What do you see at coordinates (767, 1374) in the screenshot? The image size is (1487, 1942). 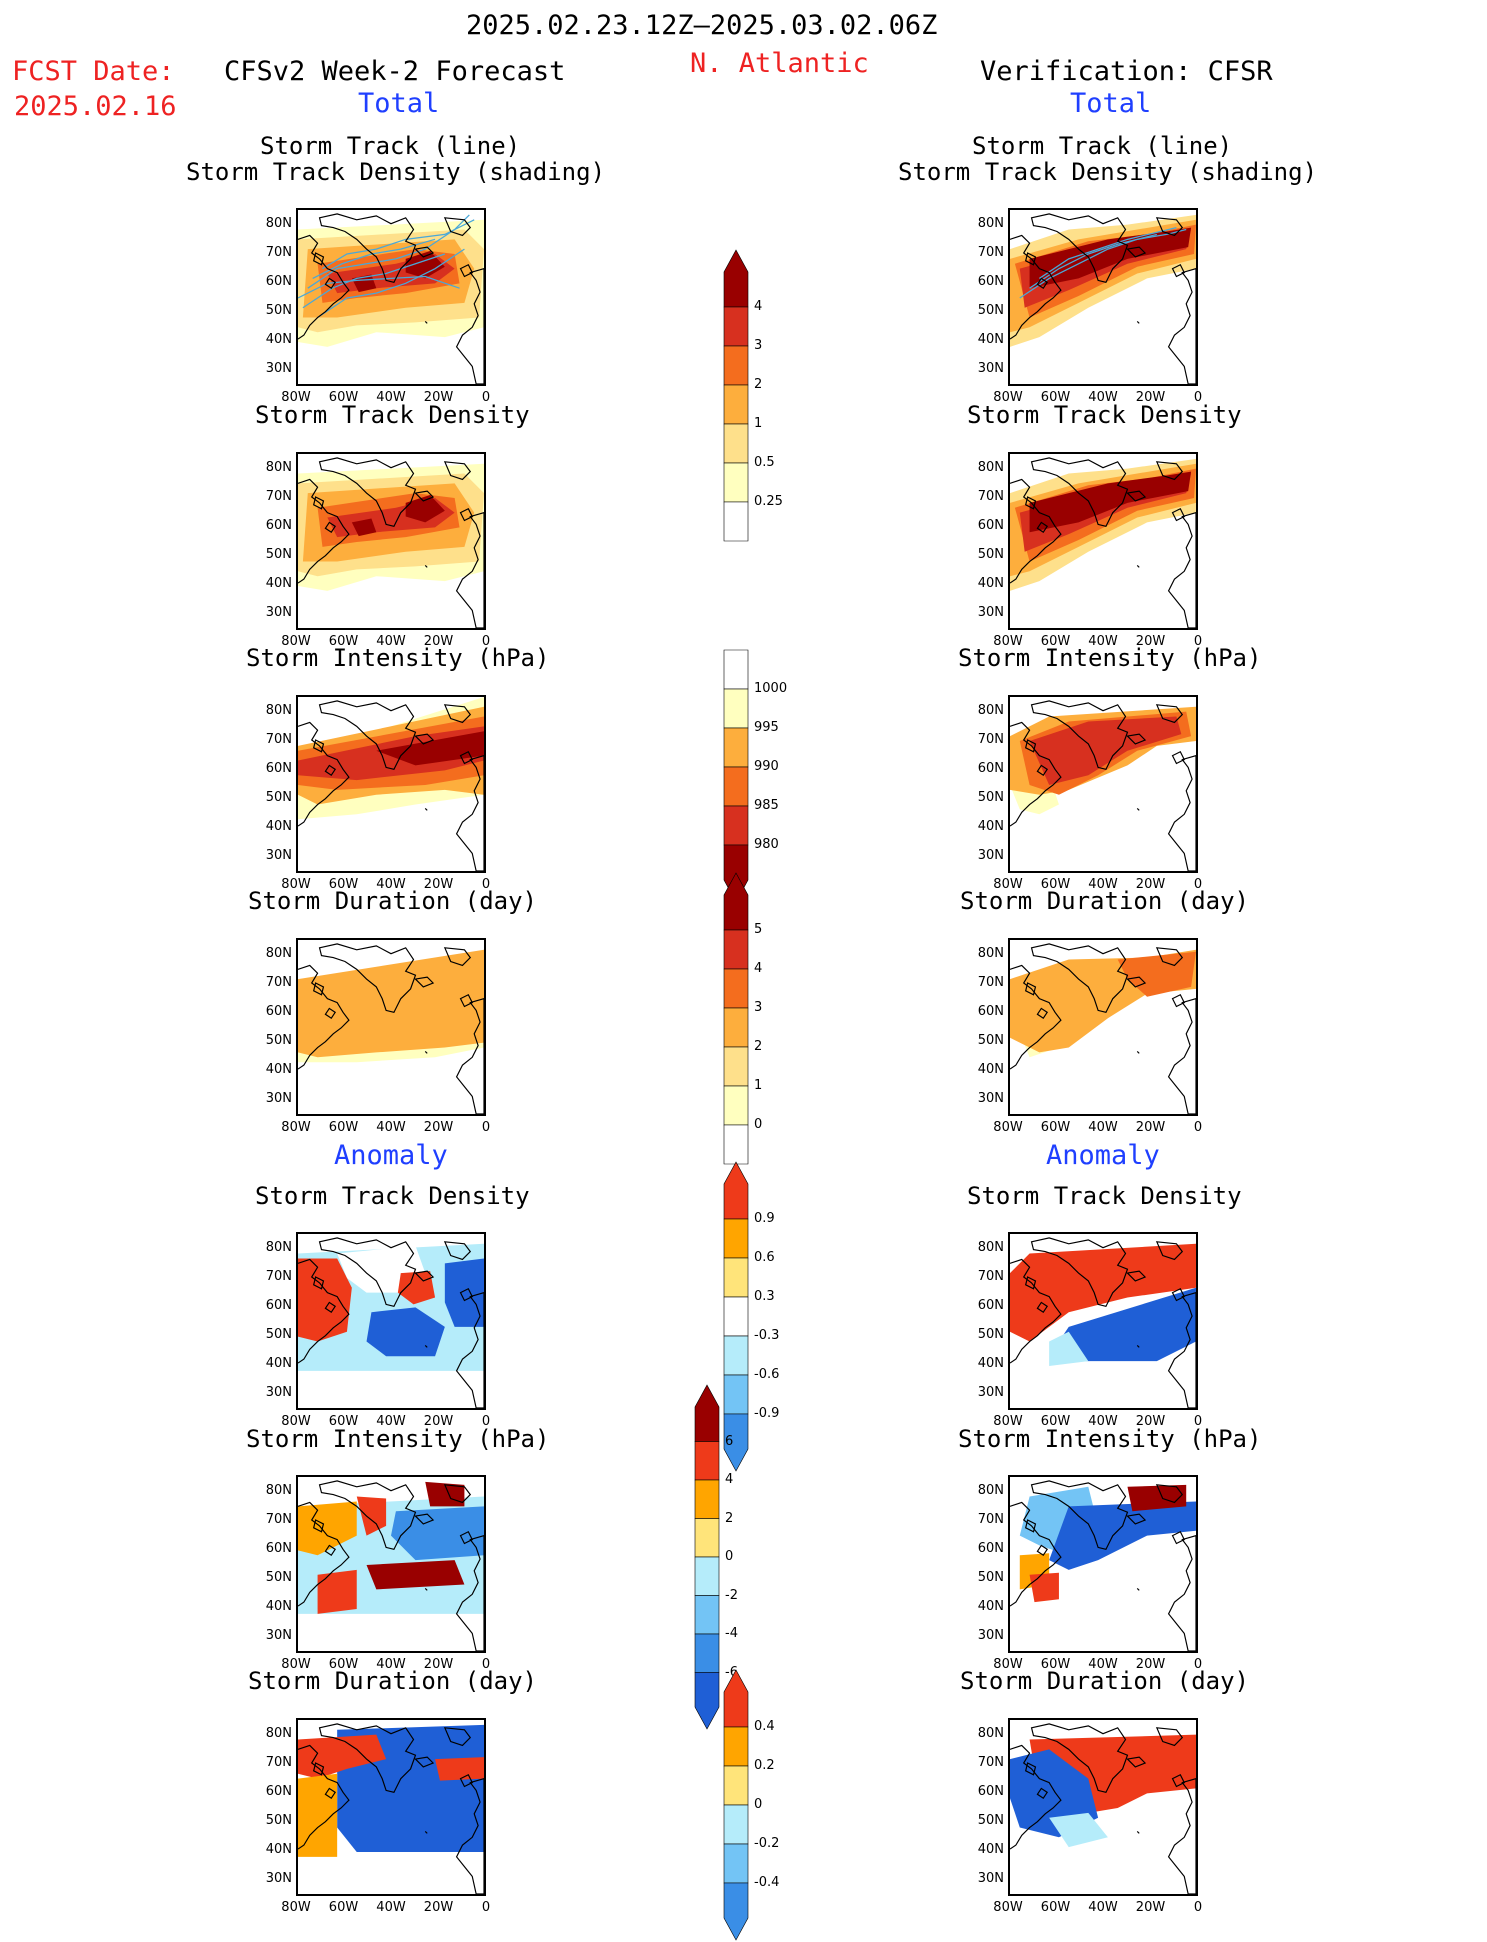 I see `colorbar-tick-label: -0.6` at bounding box center [767, 1374].